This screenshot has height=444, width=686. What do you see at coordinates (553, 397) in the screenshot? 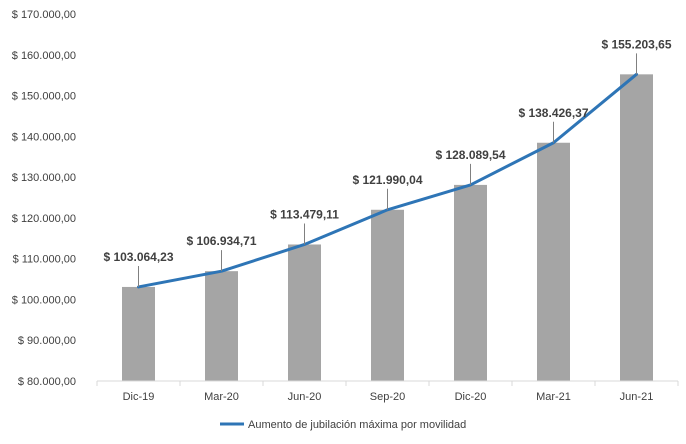
I see `x-tick-label: Mar-21` at bounding box center [553, 397].